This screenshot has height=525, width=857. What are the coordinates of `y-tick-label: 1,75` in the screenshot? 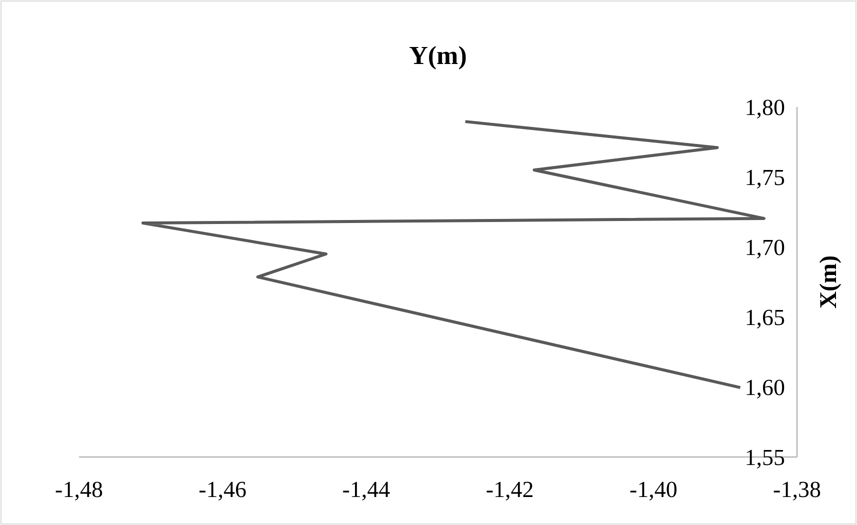 It's located at (764, 177).